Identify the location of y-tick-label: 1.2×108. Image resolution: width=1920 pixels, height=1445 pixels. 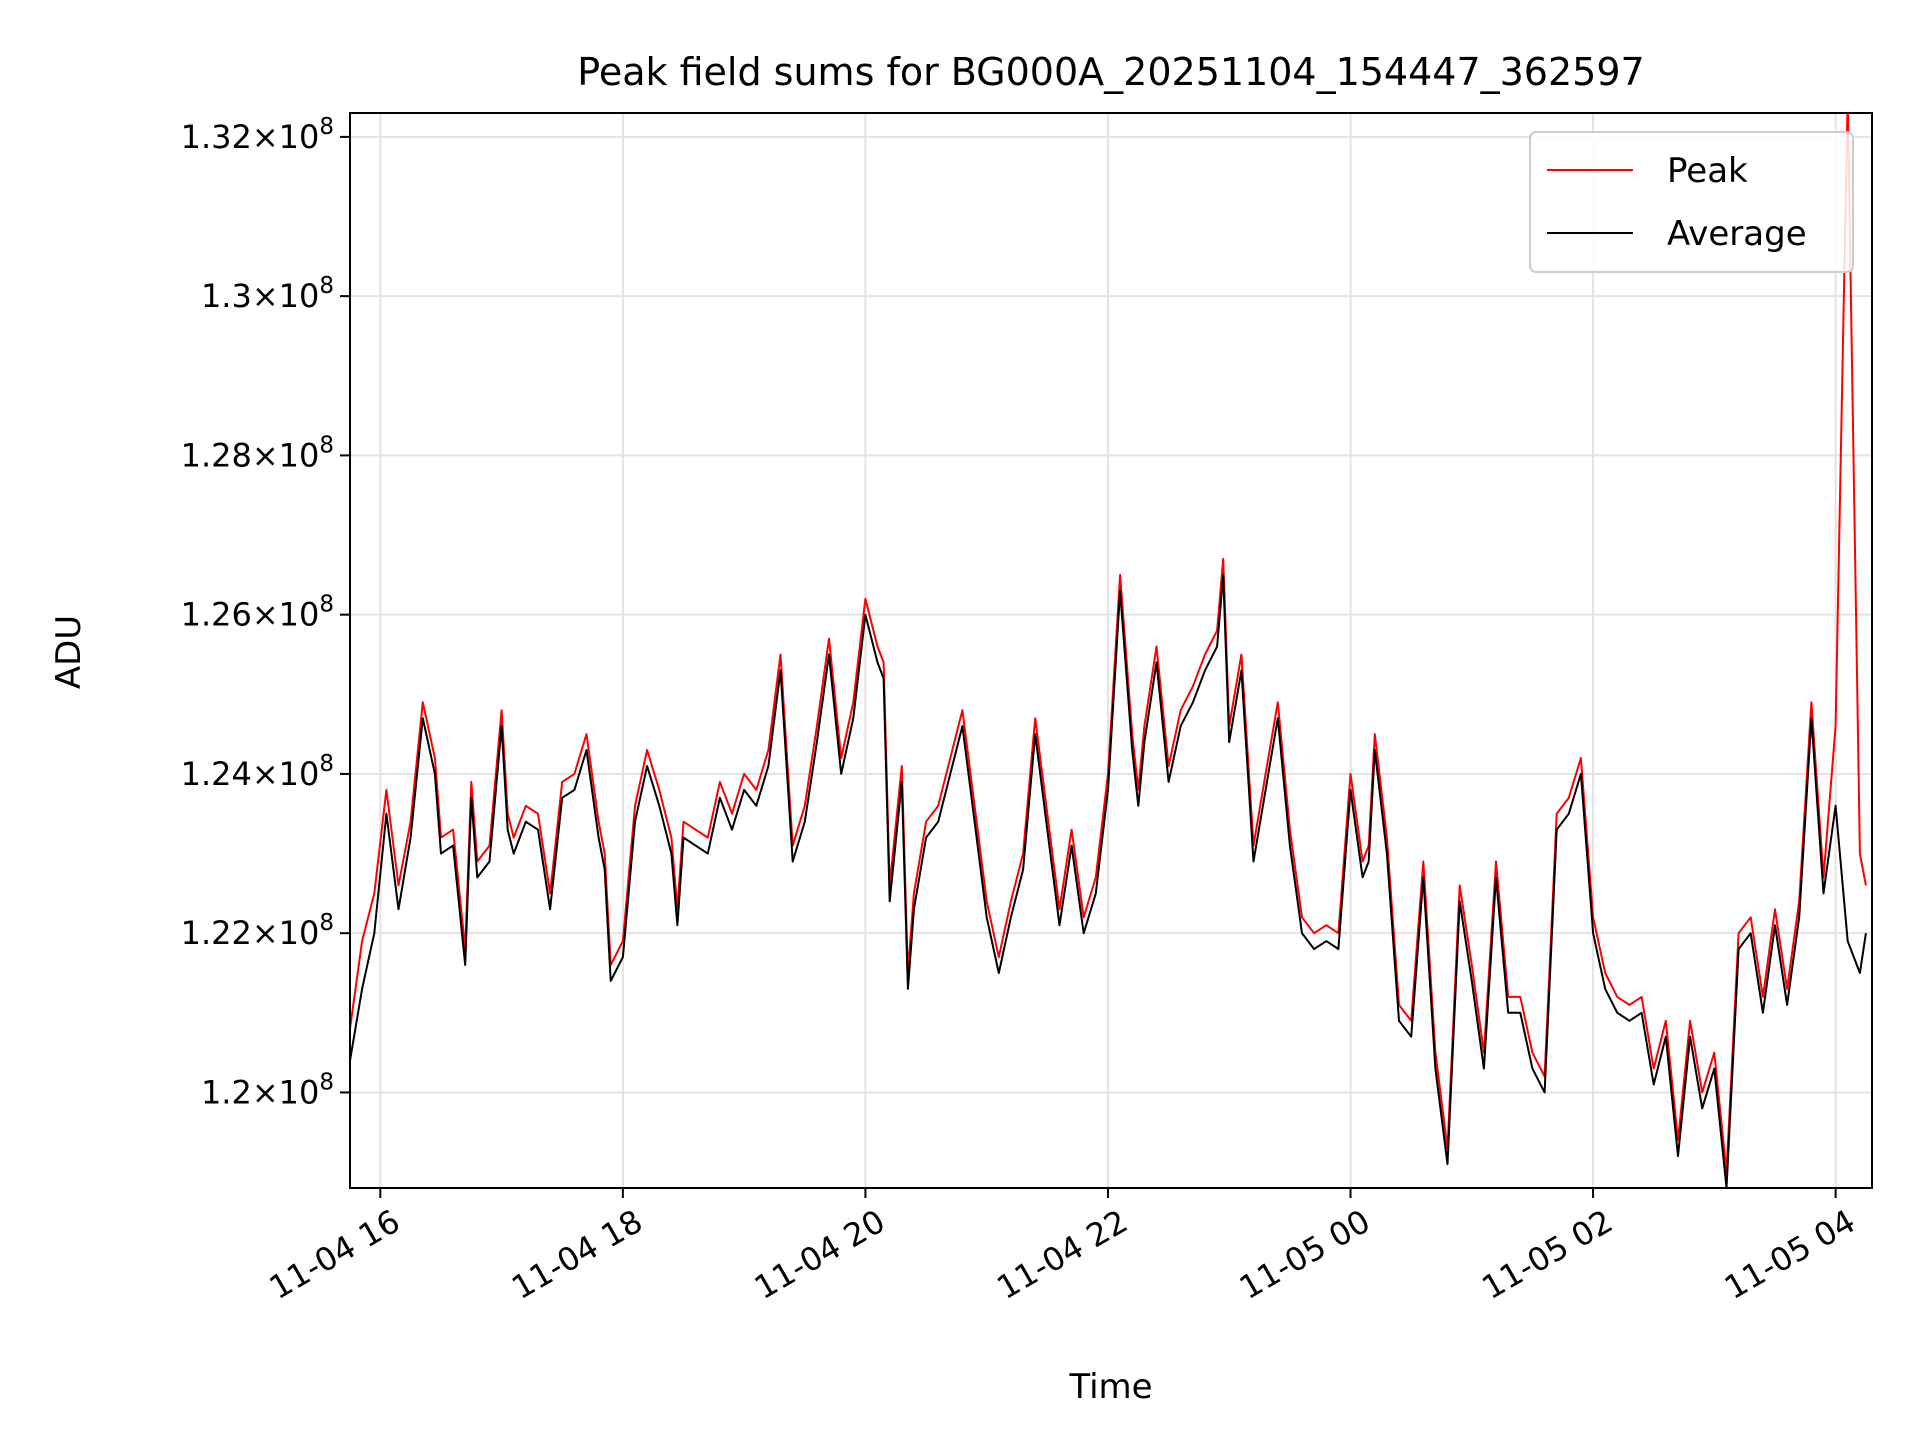
(267, 1090).